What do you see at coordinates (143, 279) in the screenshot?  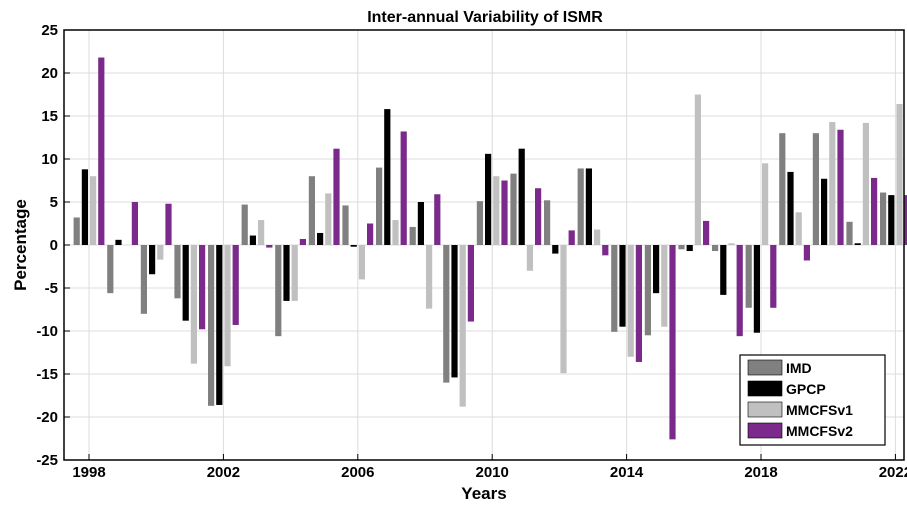 I see `bar-imd-2000` at bounding box center [143, 279].